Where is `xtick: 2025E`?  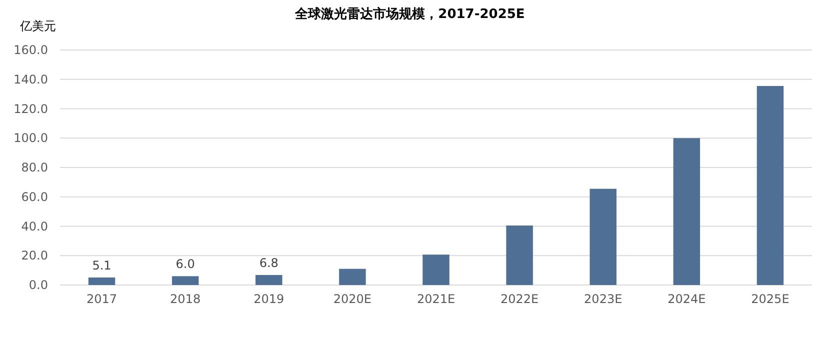
xtick: 2025E is located at coordinates (770, 299).